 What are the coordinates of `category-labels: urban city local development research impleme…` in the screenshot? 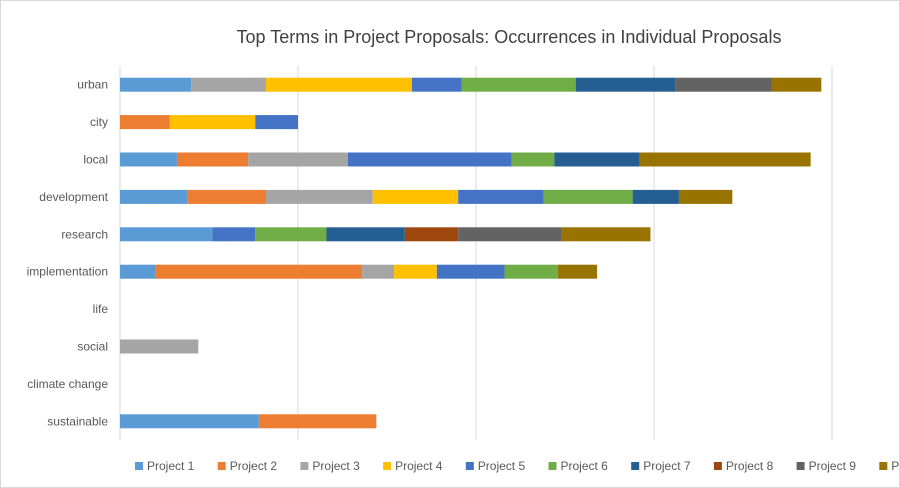 It's located at (68, 253).